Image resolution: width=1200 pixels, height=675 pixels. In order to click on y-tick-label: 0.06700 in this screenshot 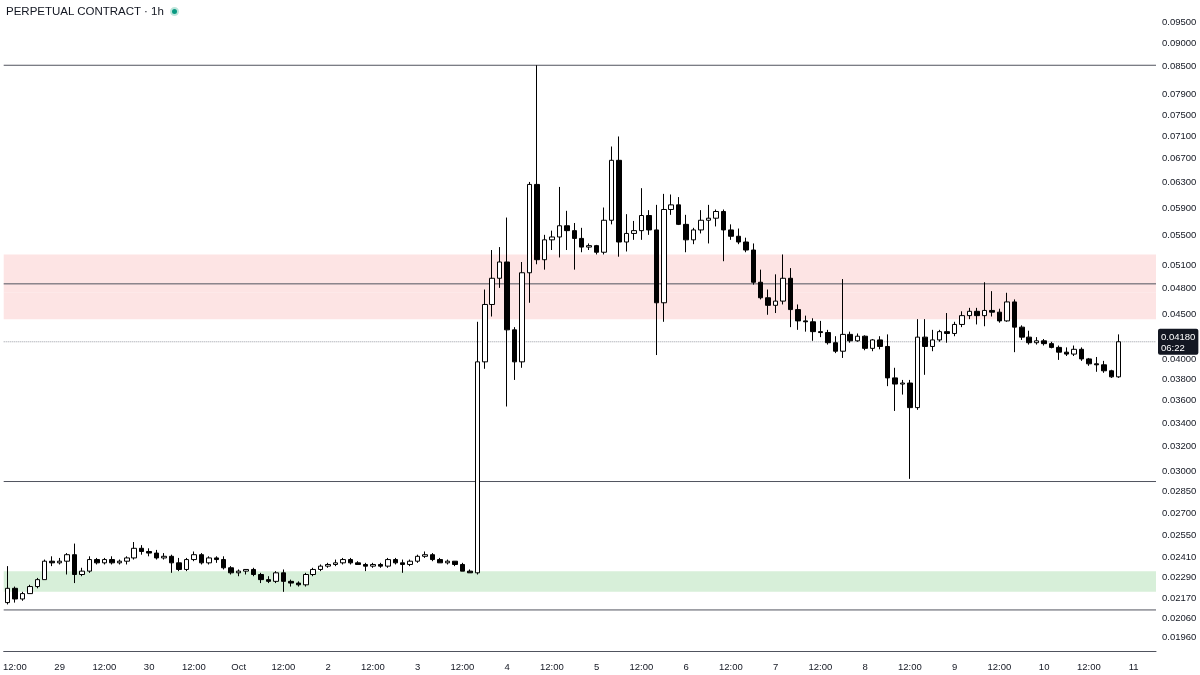, I will do `click(1179, 158)`.